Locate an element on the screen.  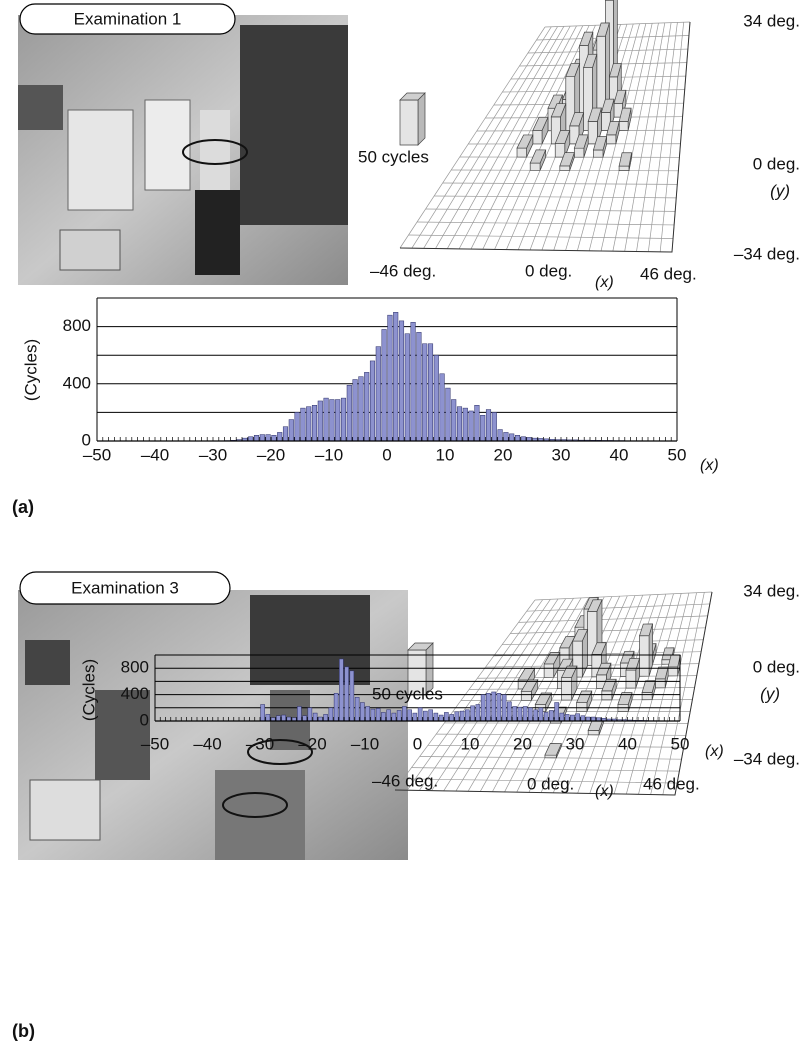
x-tick-label: 50 is located at coordinates (677, 454).